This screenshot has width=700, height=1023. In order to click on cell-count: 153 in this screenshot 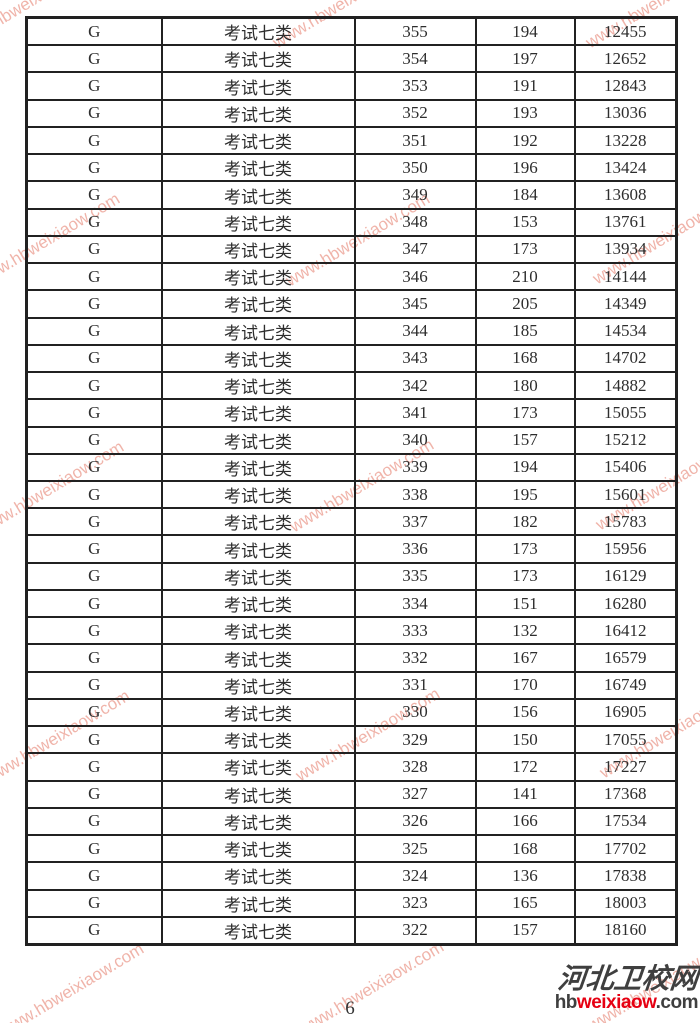, I will do `click(525, 222)`.